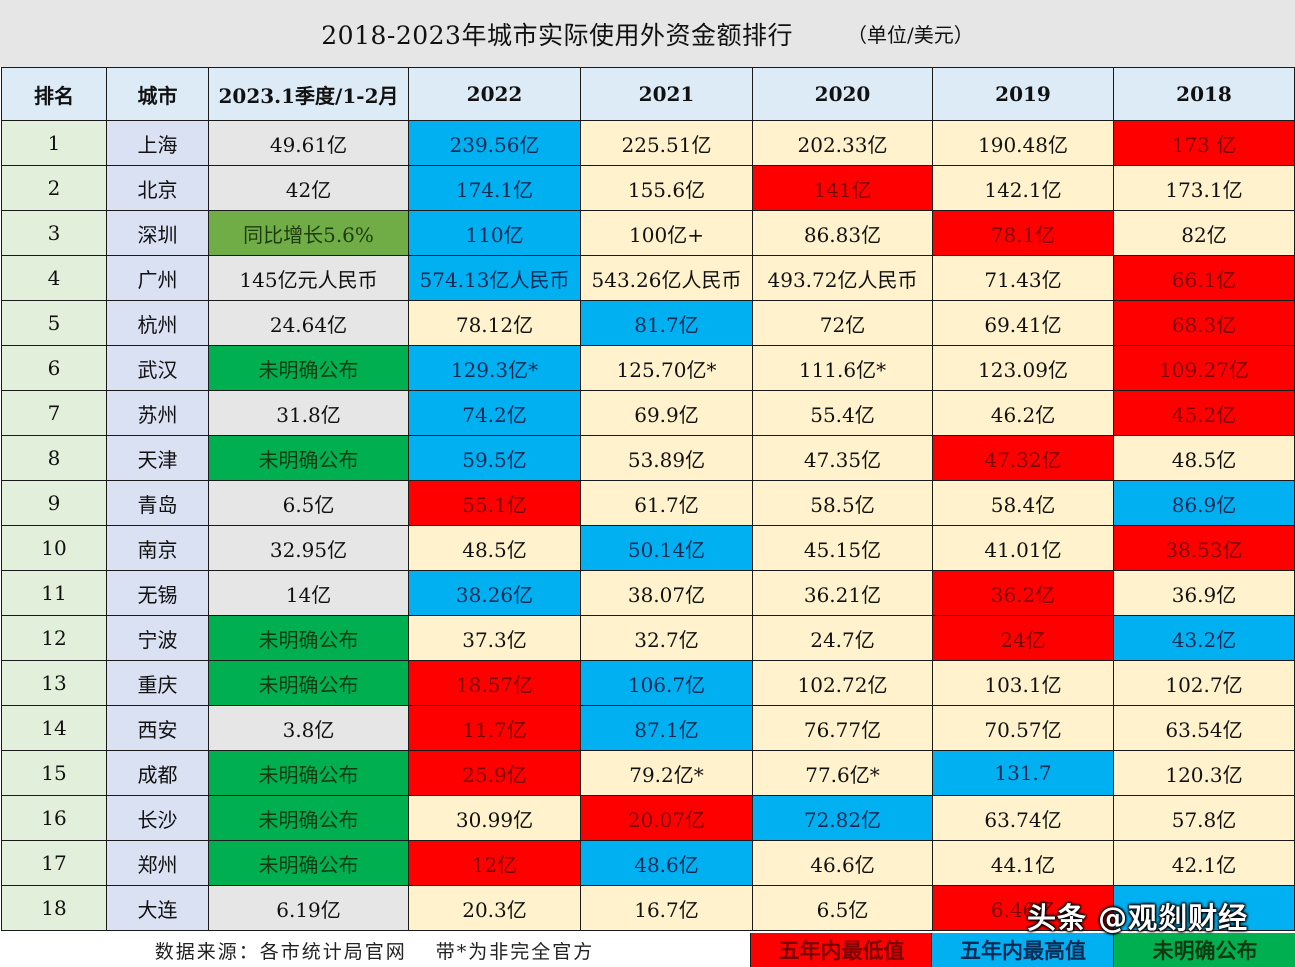  What do you see at coordinates (842, 818) in the screenshot?
I see `value-cell-2020: 72.82亿` at bounding box center [842, 818].